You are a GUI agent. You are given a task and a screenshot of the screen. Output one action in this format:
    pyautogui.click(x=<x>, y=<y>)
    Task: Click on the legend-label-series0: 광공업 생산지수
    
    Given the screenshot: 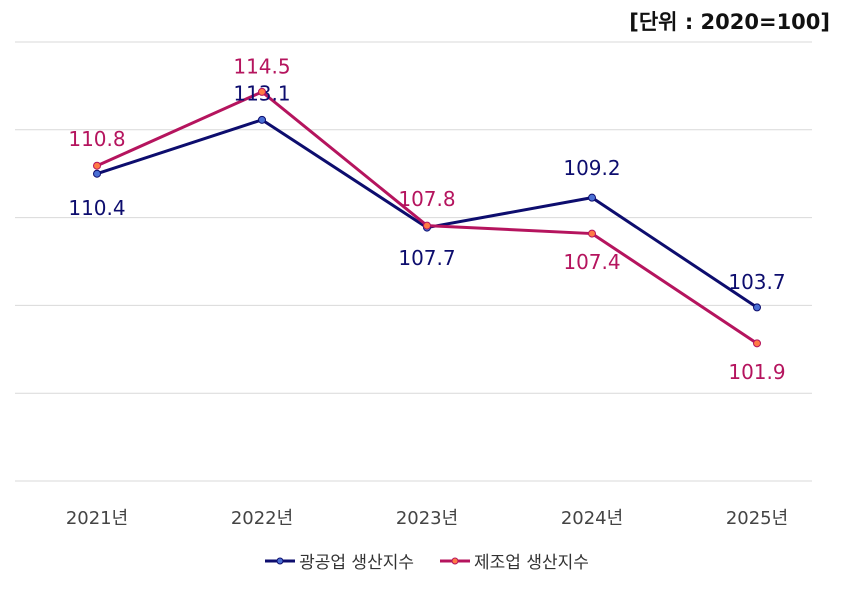 What is the action you would take?
    pyautogui.click(x=356, y=563)
    